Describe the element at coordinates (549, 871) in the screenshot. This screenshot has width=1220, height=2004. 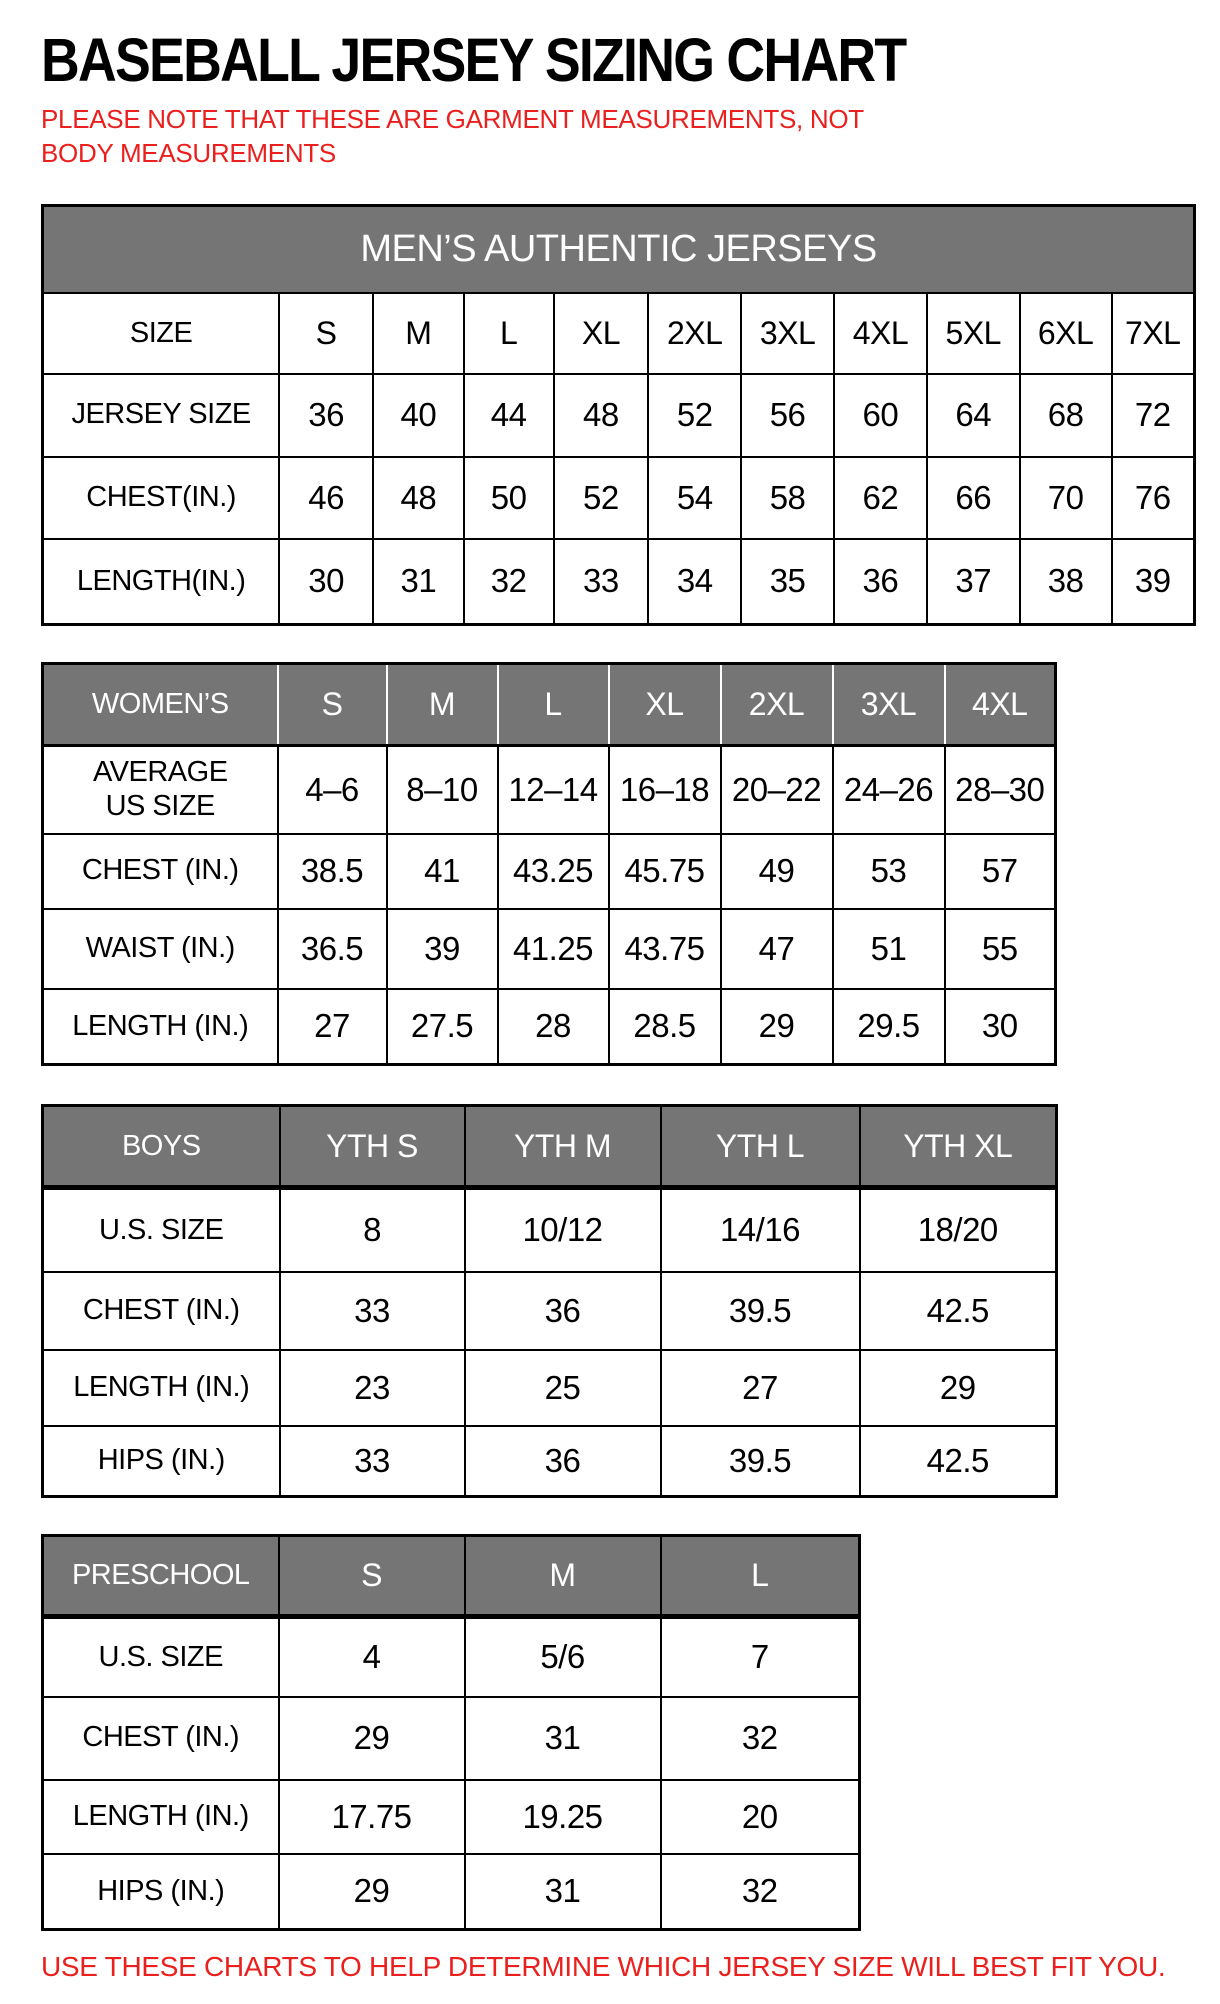
I see `table-row: CHEST (IN.) 38.5 41 43.25 45.75 49 53 57` at that location.